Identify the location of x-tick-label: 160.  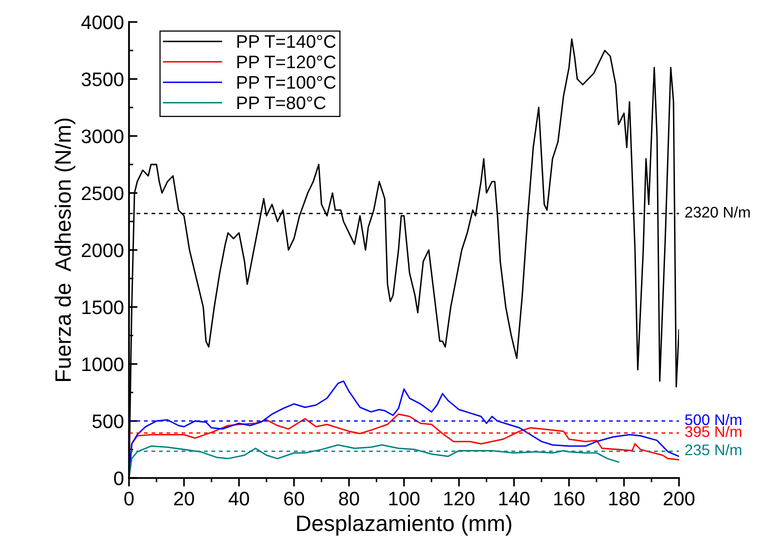
(569, 499).